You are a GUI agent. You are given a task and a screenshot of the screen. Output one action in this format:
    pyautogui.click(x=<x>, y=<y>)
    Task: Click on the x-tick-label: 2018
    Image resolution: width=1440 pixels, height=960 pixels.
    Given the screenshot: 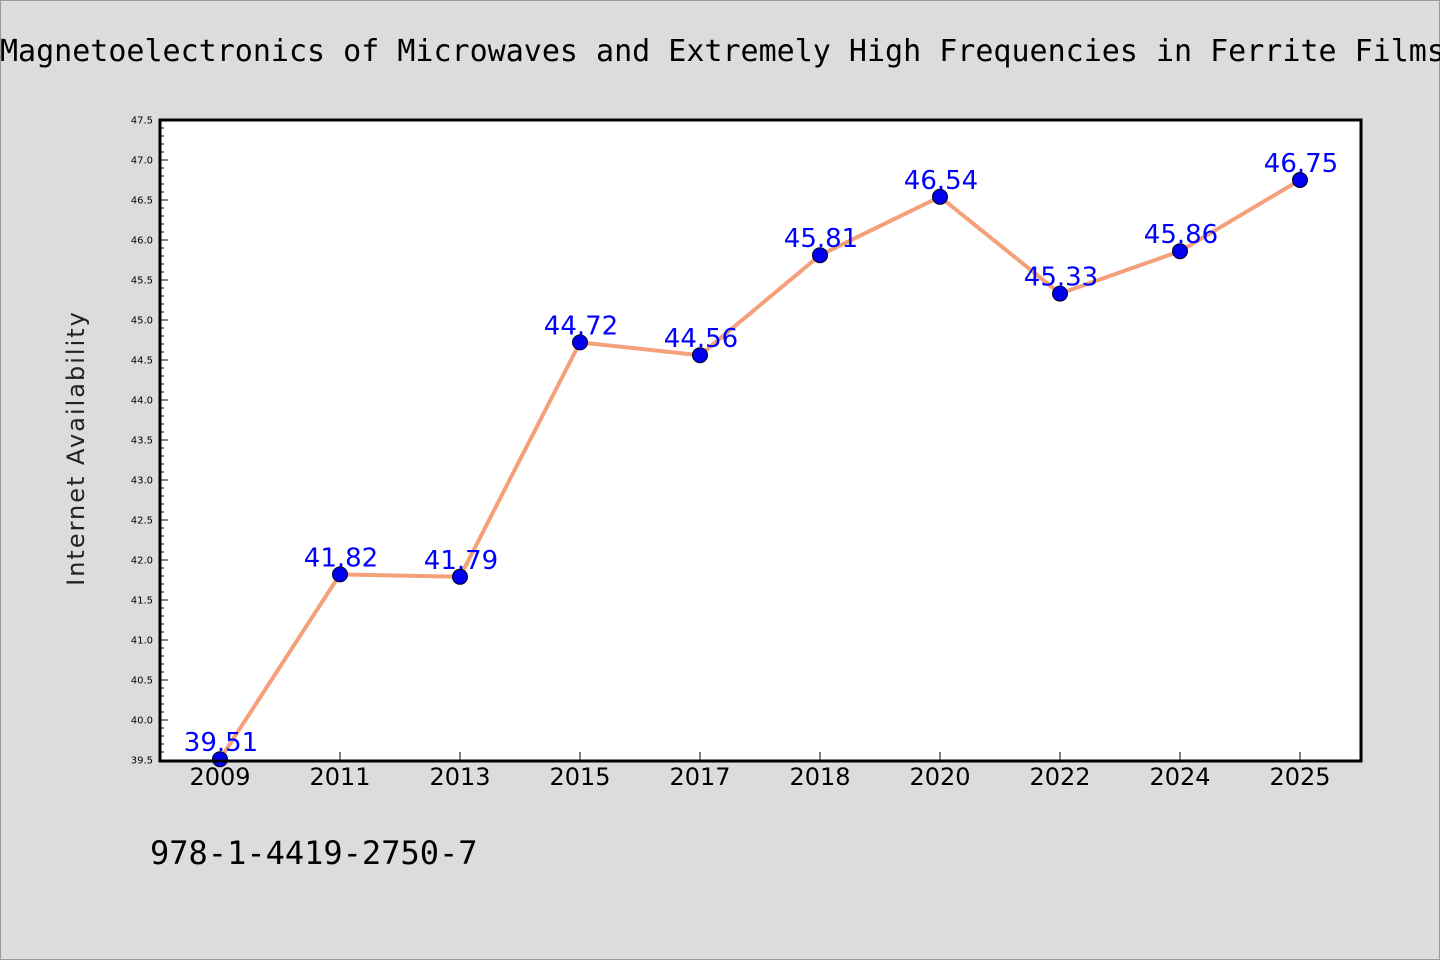 What is the action you would take?
    pyautogui.click(x=819, y=777)
    